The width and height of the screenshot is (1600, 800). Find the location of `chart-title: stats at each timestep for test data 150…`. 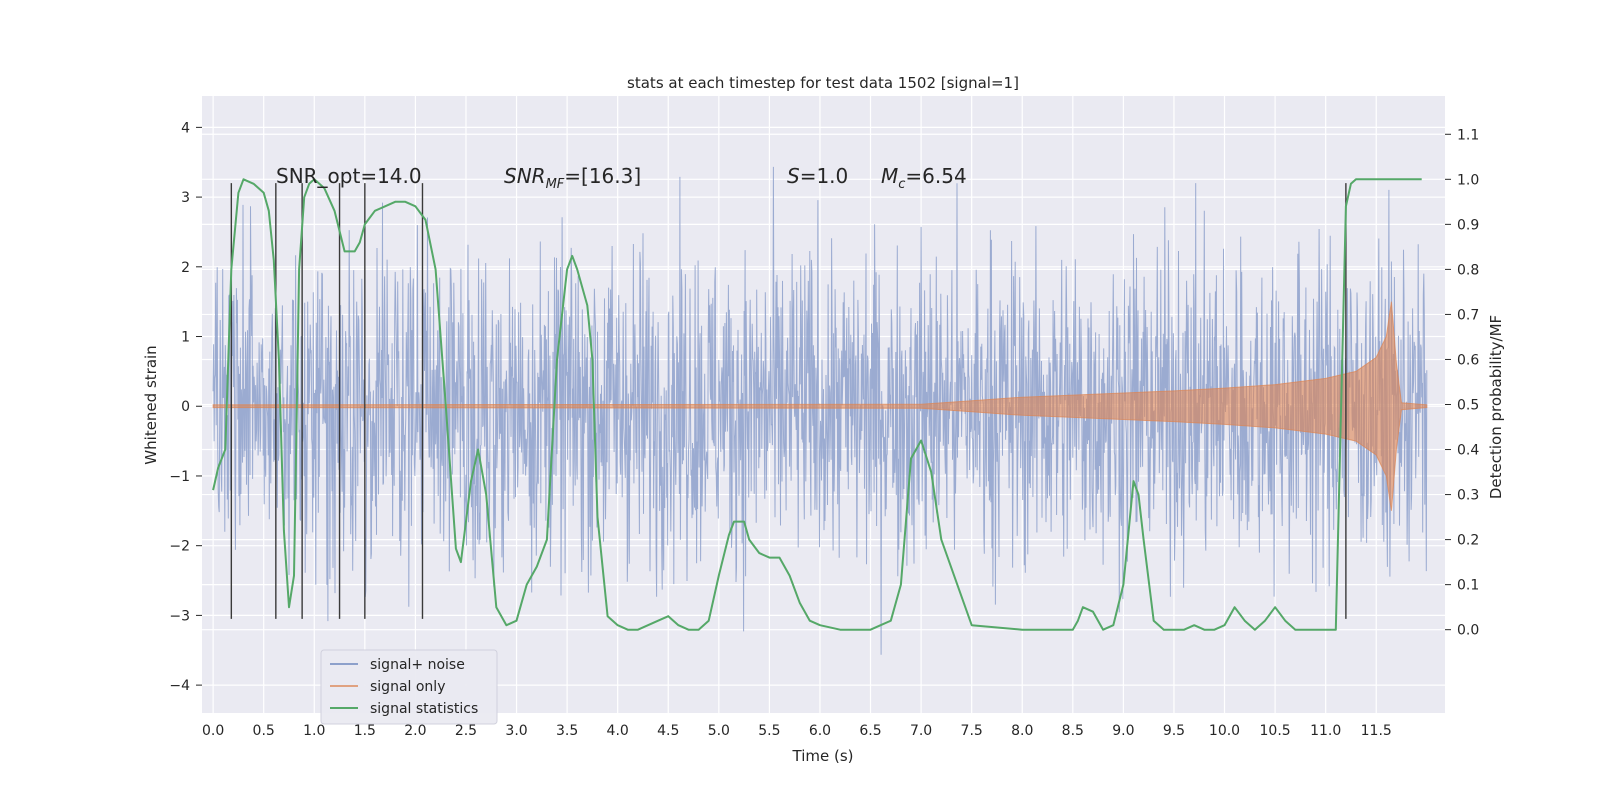

chart-title: stats at each timestep for test data 150… is located at coordinates (823, 83).